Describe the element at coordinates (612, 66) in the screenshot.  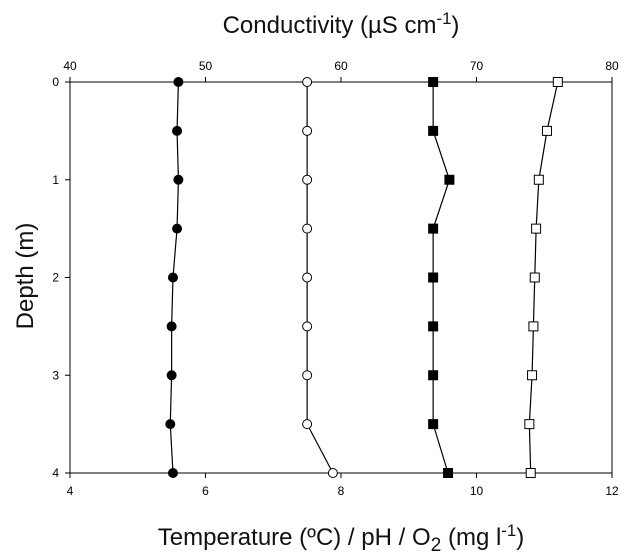
I see `top-tick-label: 80` at that location.